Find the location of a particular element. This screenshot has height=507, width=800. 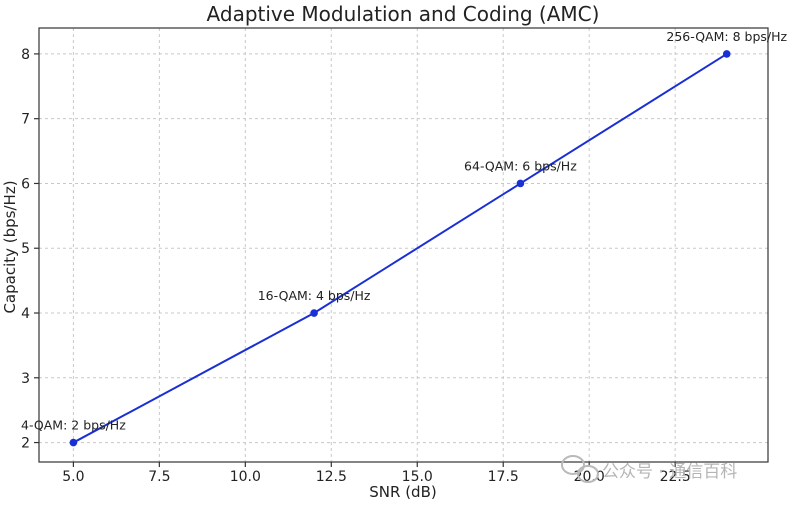

y-tick-label: 8 is located at coordinates (25, 55).